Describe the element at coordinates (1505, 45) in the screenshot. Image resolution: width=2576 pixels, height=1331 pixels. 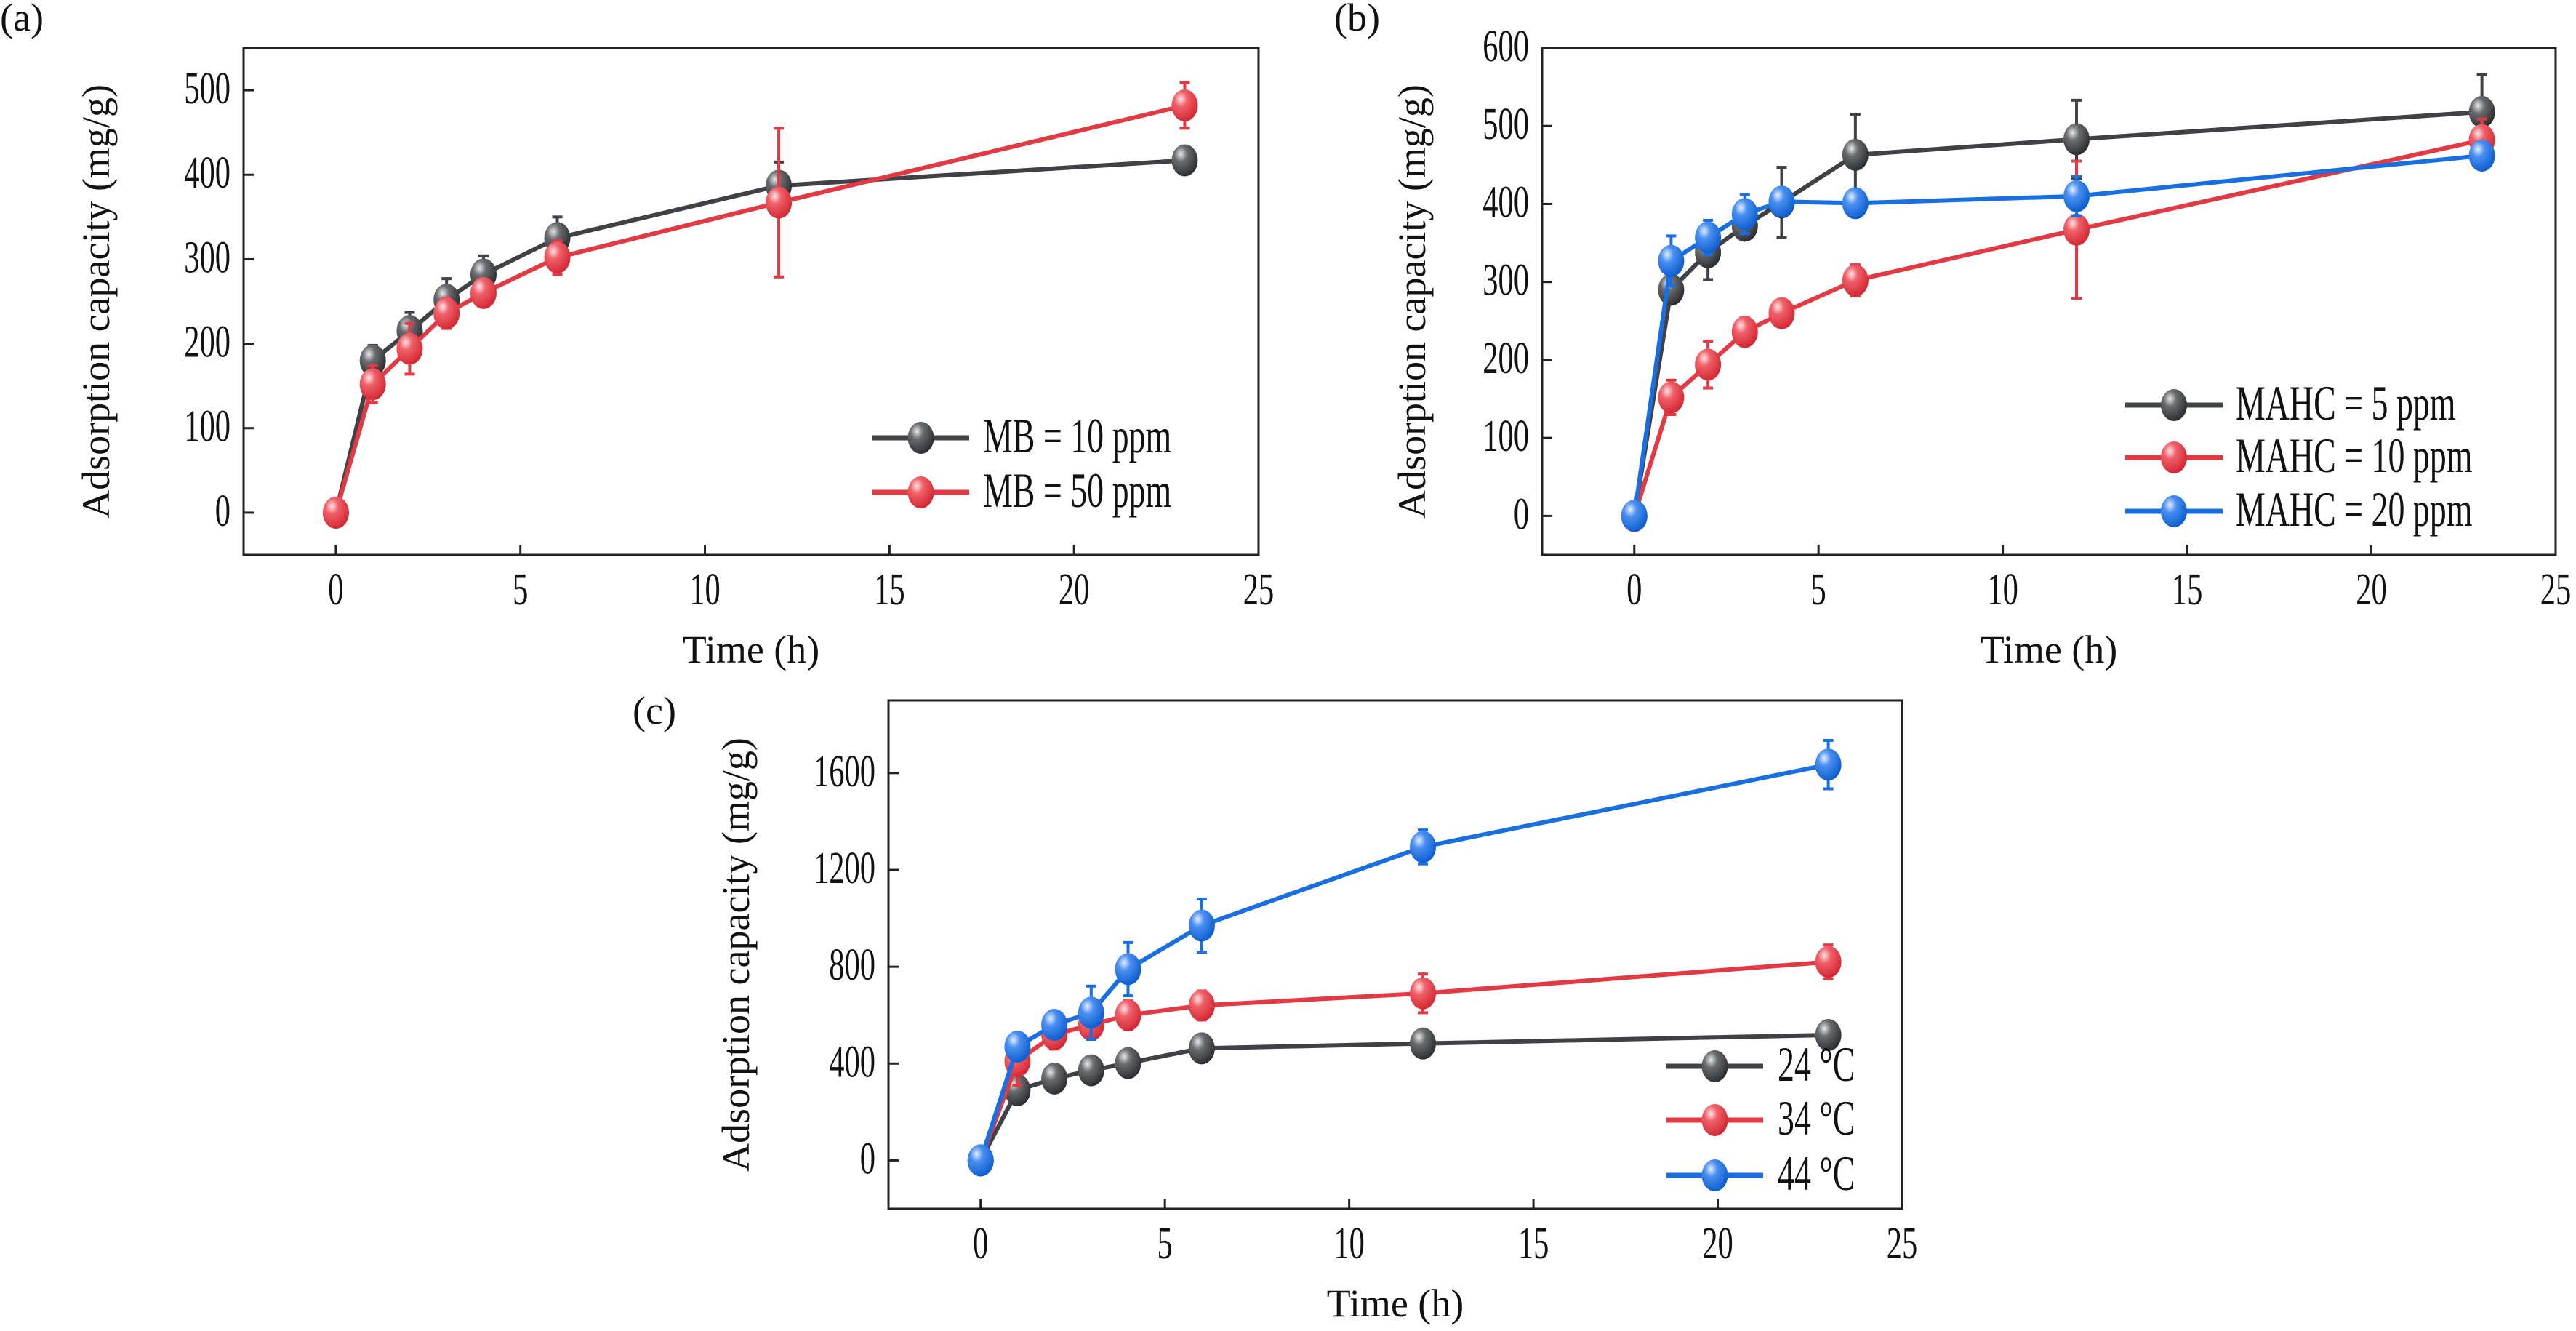
I see `y-tick-label: 600` at that location.